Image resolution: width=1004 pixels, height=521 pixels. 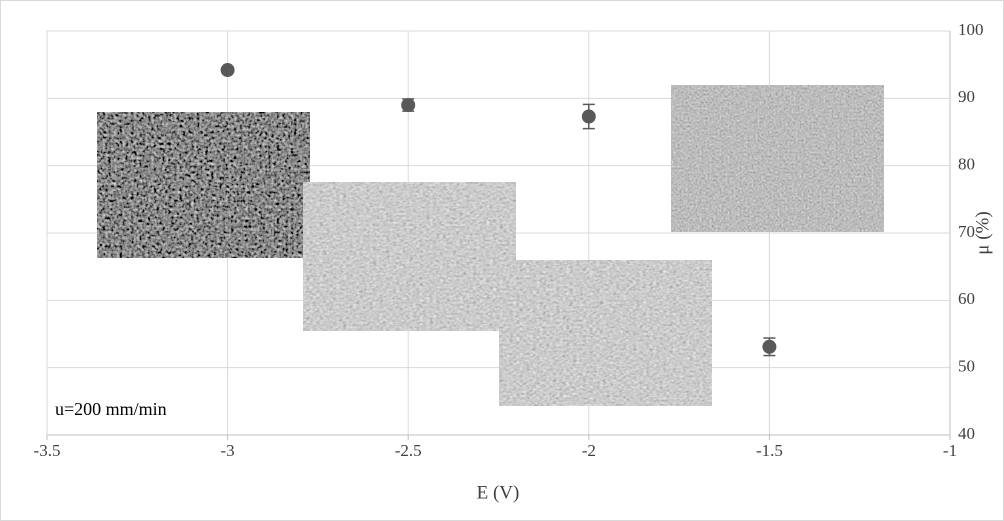 I want to click on y-tick-label: 60, so click(x=966, y=298).